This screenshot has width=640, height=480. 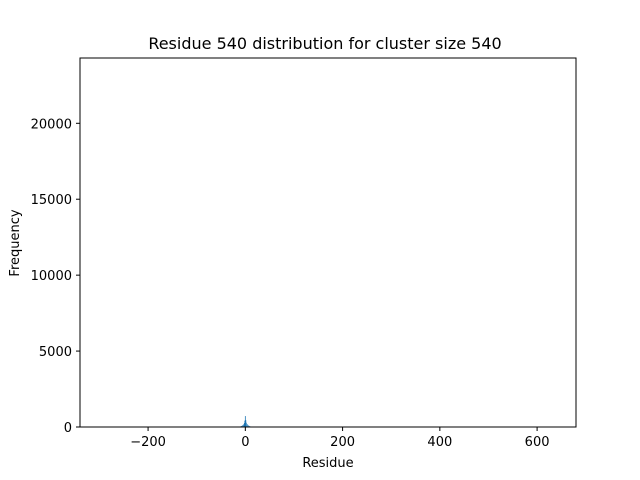 I want to click on y-tick-label: 5000, so click(x=55, y=352).